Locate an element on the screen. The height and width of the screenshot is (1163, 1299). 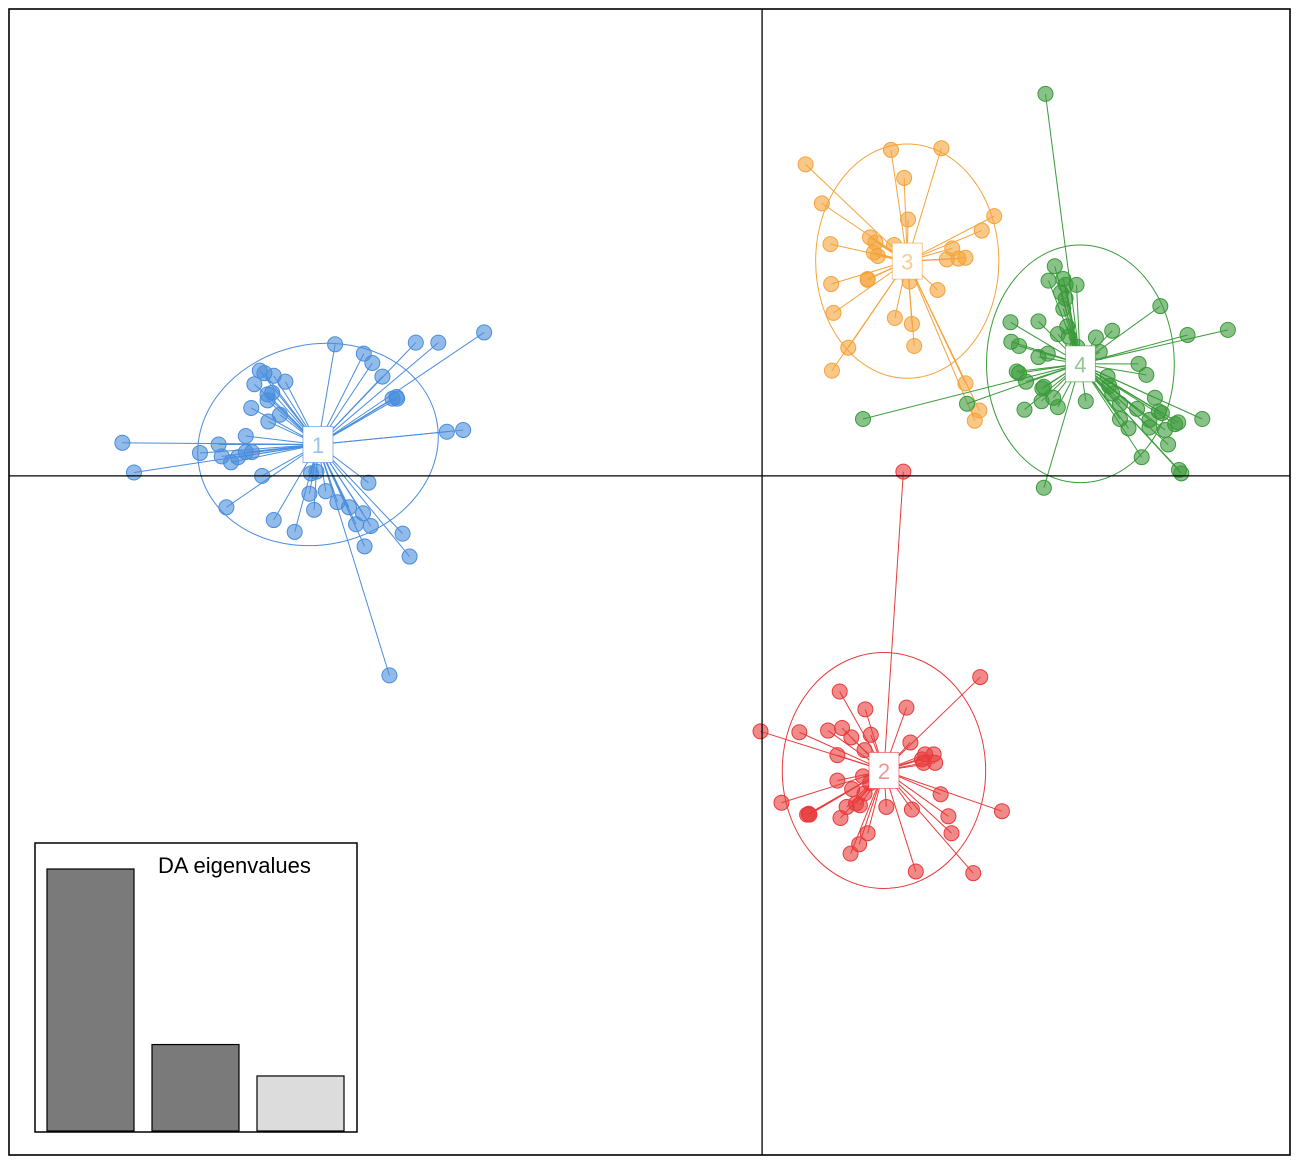
eigenvalues-title: DA eigenvalues is located at coordinates (234, 865).